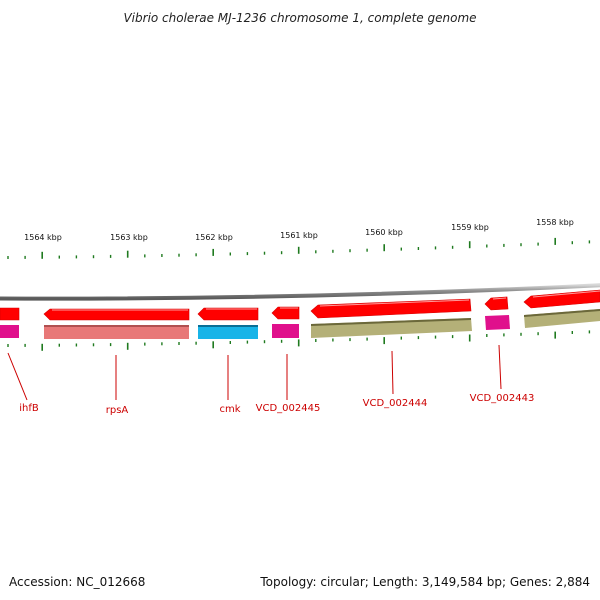  What do you see at coordinates (299, 235) in the screenshot?
I see `scale-label-1561-kbp: 1561 kbp` at bounding box center [299, 235].